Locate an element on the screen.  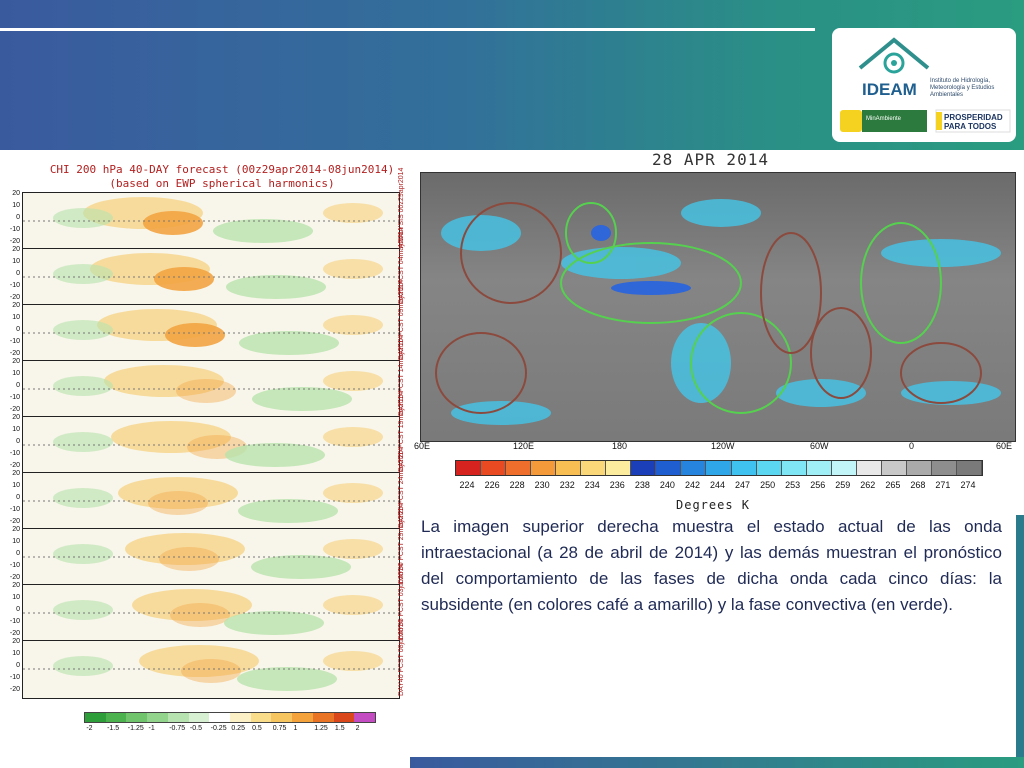
map-colorbar-label: 262 is located at coordinates (868, 485).